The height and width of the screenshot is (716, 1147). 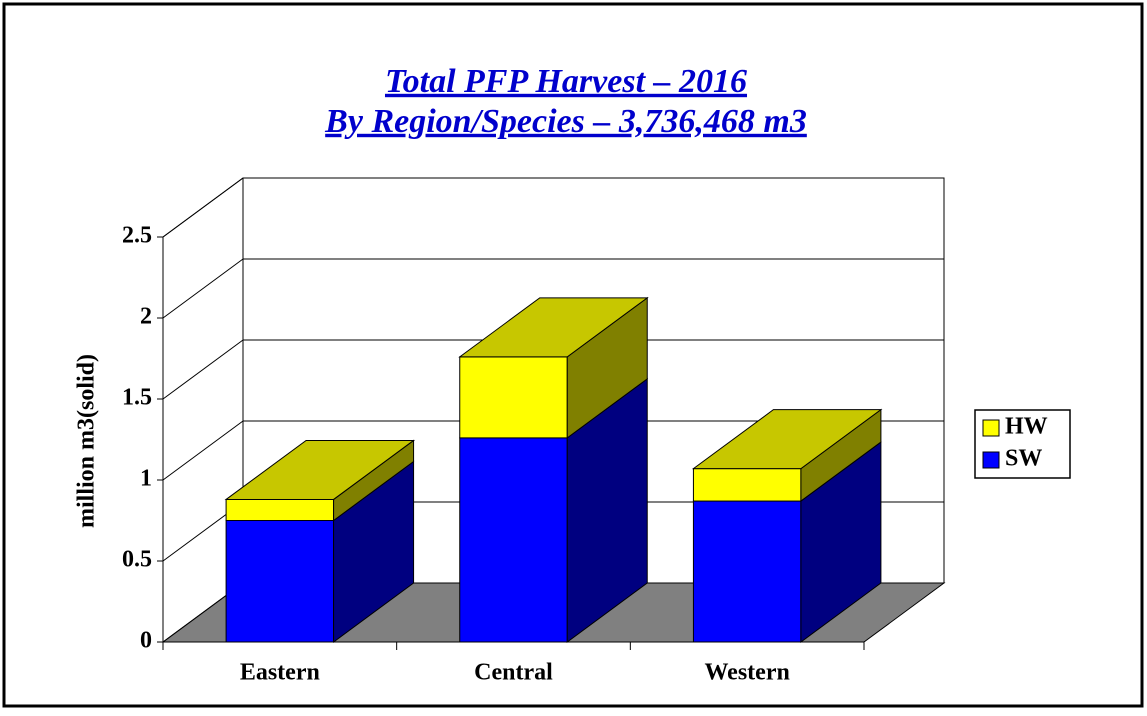 I want to click on legend-label: HW, so click(x=1026, y=427).